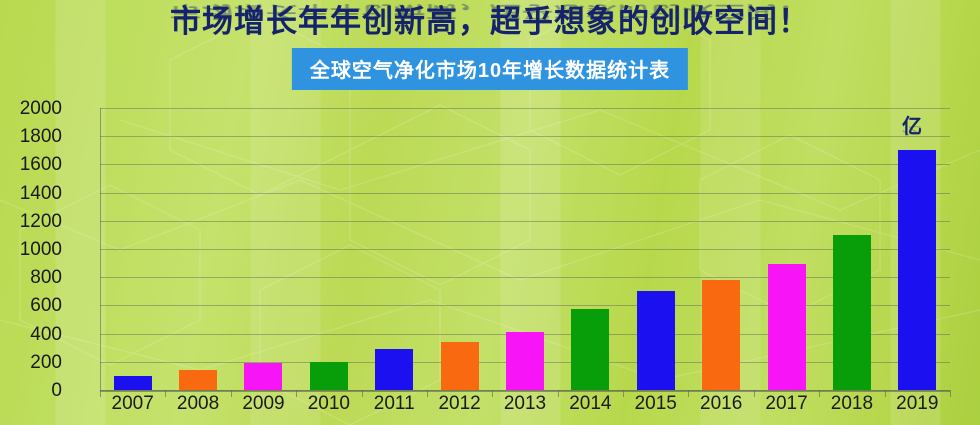  I want to click on y-axis-line, so click(100, 249).